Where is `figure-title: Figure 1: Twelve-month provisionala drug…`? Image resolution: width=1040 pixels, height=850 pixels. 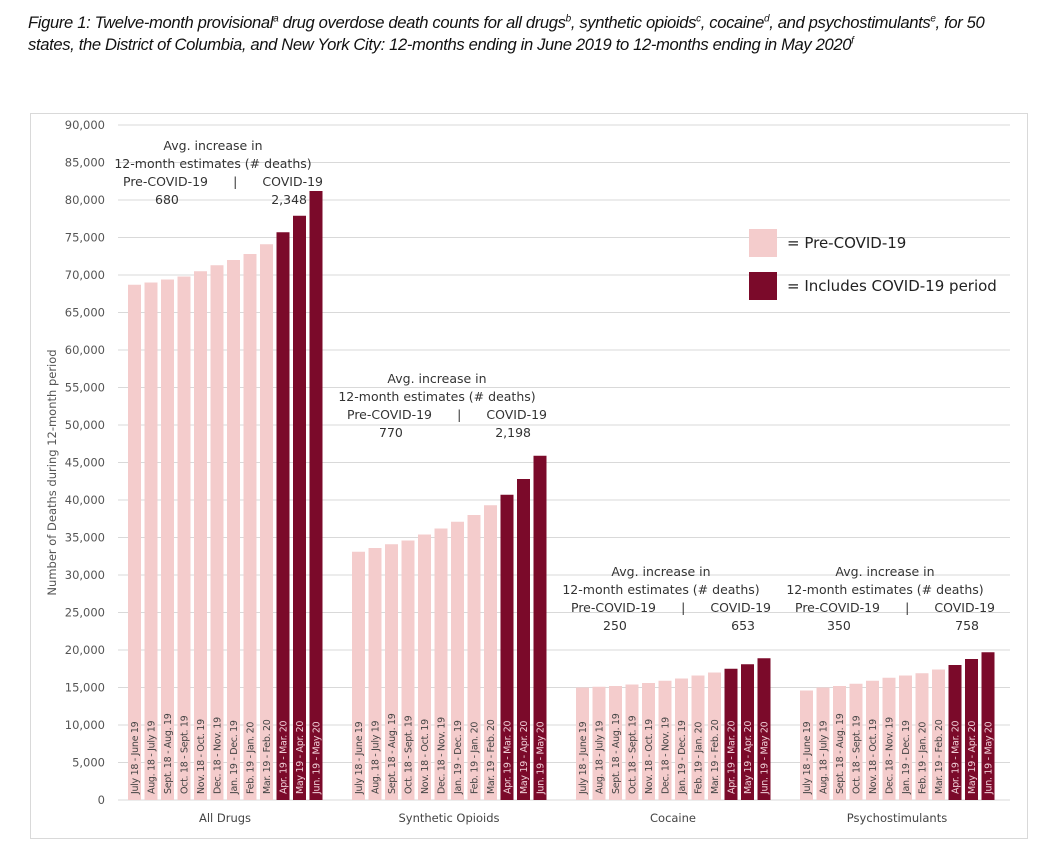 figure-title: Figure 1: Twelve-month provisionala drug… is located at coordinates (528, 34).